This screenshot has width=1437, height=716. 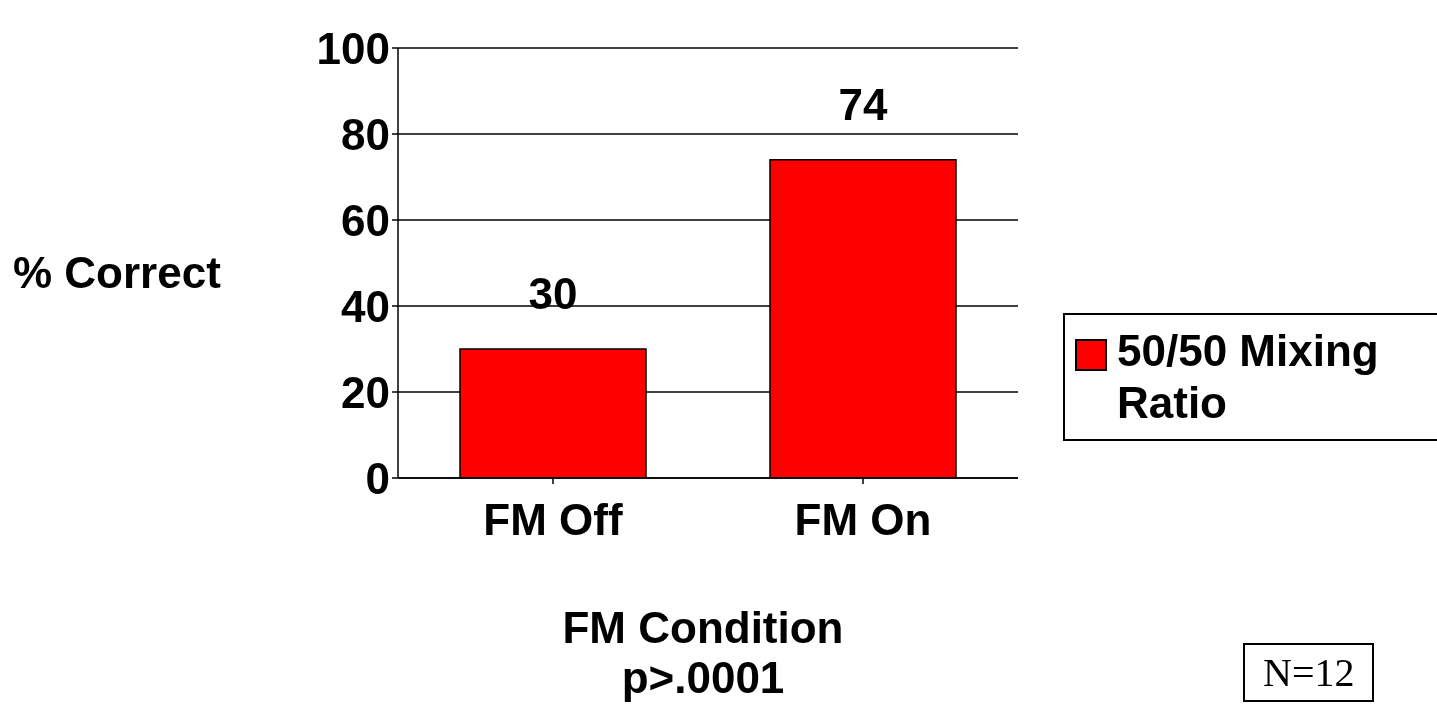 What do you see at coordinates (863, 104) in the screenshot?
I see `data-label: 74` at bounding box center [863, 104].